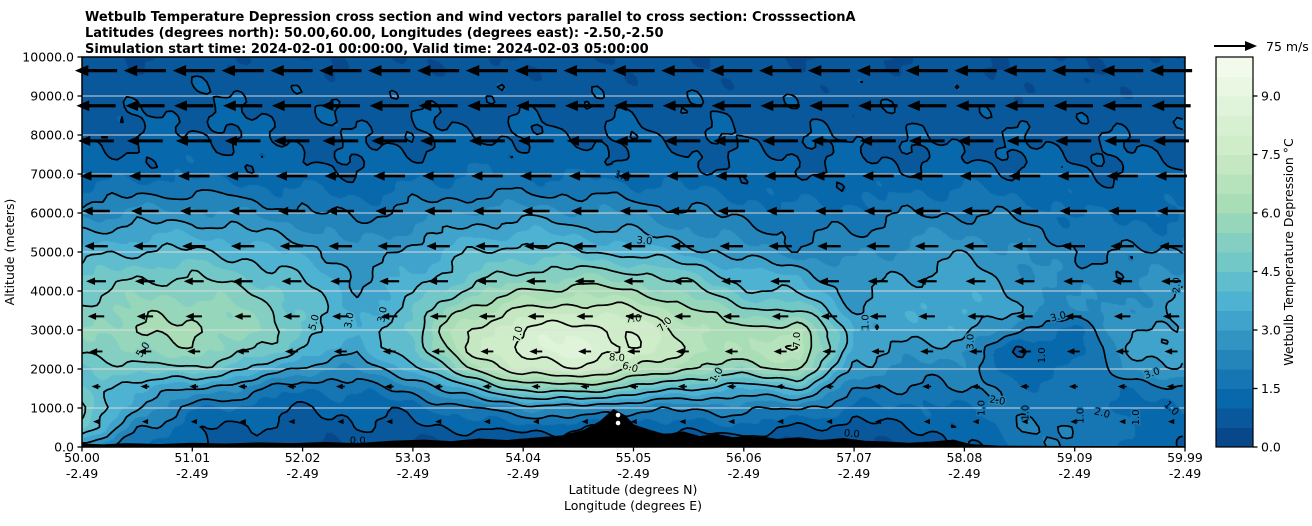 Image resolution: width=1312 pixels, height=526 pixels. What do you see at coordinates (52, 96) in the screenshot?
I see `y-tick-label: 9000.0` at bounding box center [52, 96].